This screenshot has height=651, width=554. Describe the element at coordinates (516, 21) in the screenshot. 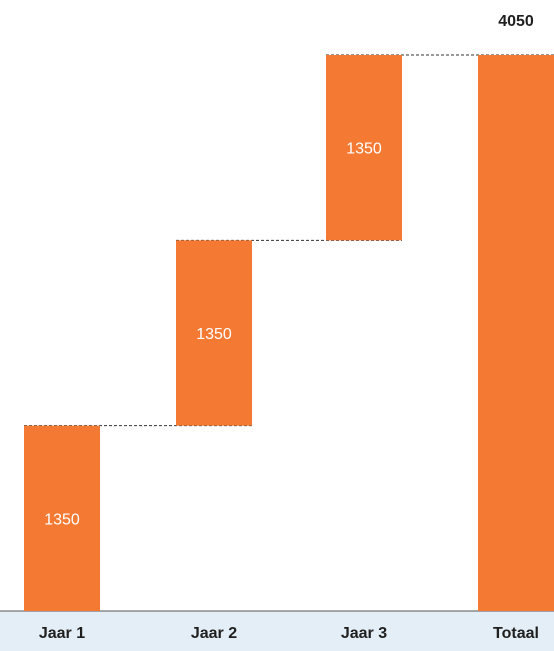

I see `total-value-label: 4050` at that location.